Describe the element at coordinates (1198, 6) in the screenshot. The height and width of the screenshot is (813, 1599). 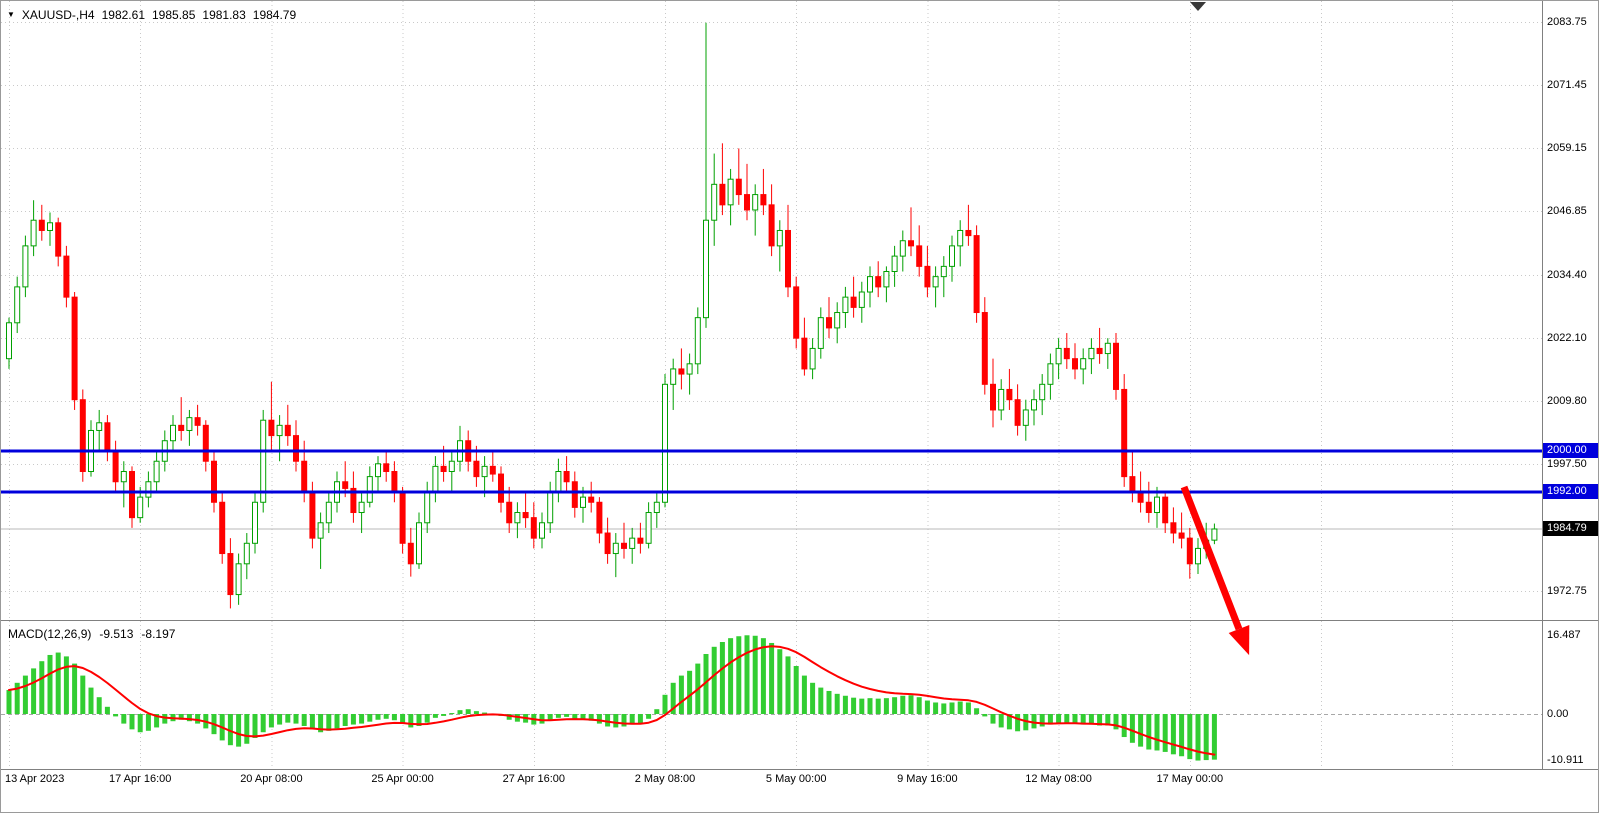
I see `chart-shift-marker` at that location.